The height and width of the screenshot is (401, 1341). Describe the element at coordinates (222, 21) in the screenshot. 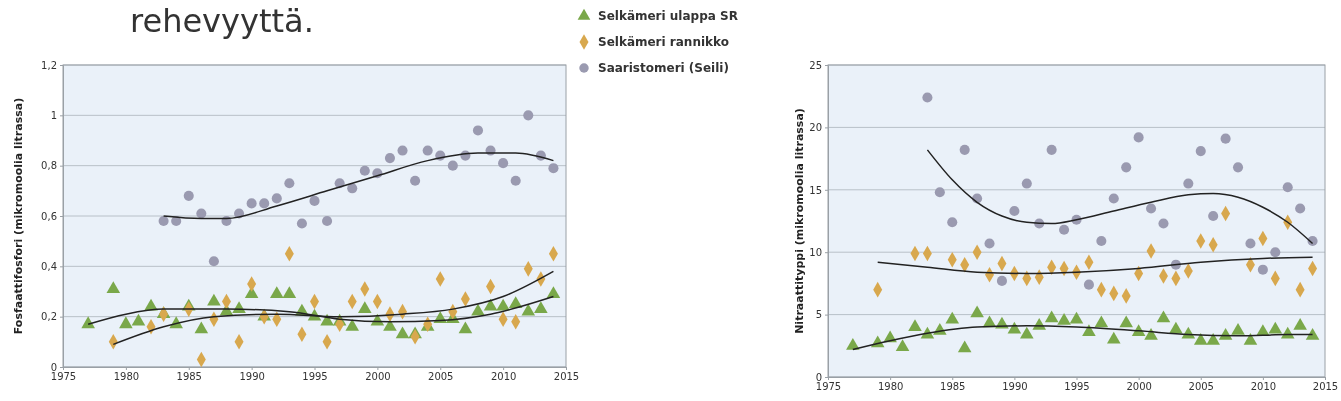

I see `text: rehevyyttä.` at that location.